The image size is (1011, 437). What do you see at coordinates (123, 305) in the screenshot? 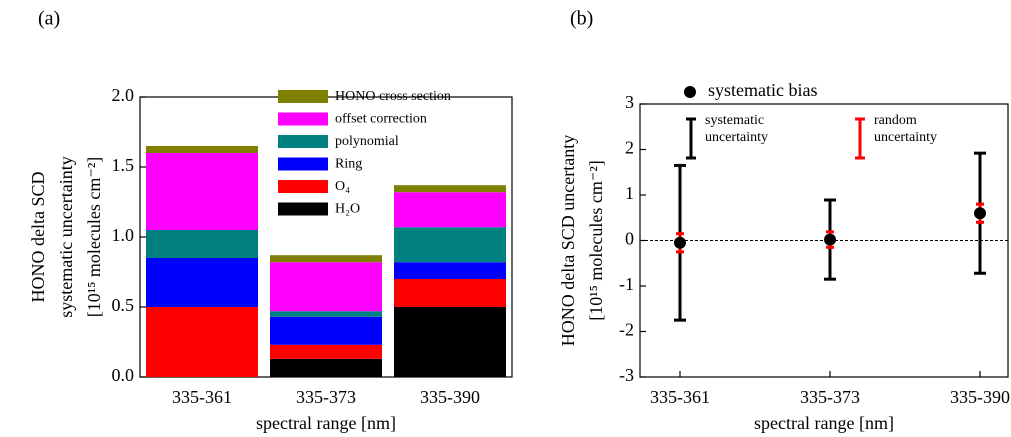
I see `y-tick-label: 0.5` at bounding box center [123, 305].